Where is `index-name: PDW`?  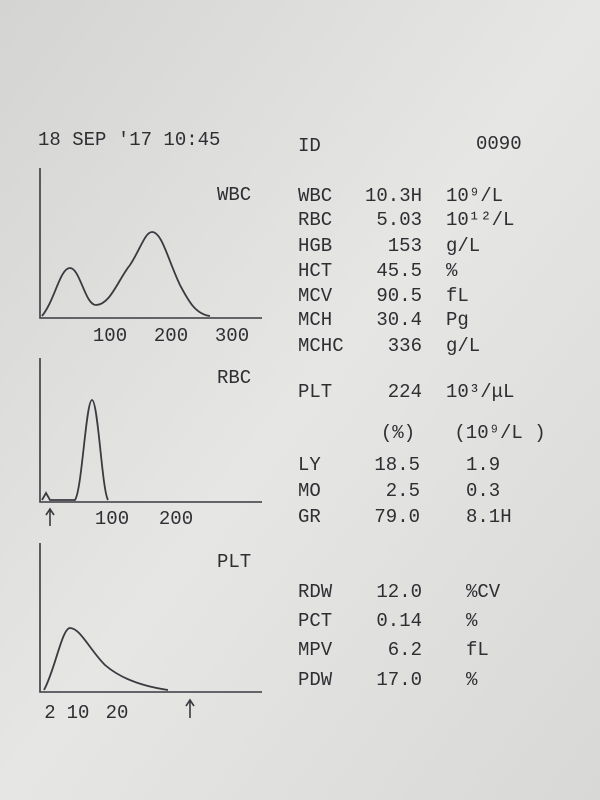 index-name: PDW is located at coordinates (315, 680).